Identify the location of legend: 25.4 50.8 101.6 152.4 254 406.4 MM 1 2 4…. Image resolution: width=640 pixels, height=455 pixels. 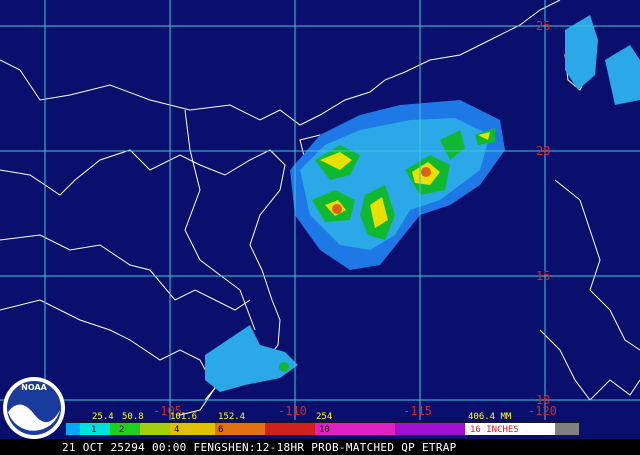
(322, 424).